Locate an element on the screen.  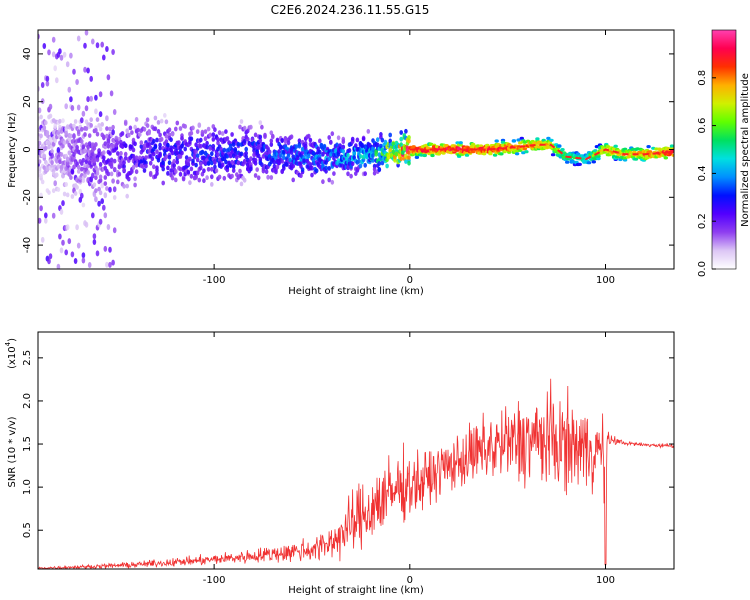
figure-title: C2E6.2024.236.11.55.G15 is located at coordinates (350, 10).